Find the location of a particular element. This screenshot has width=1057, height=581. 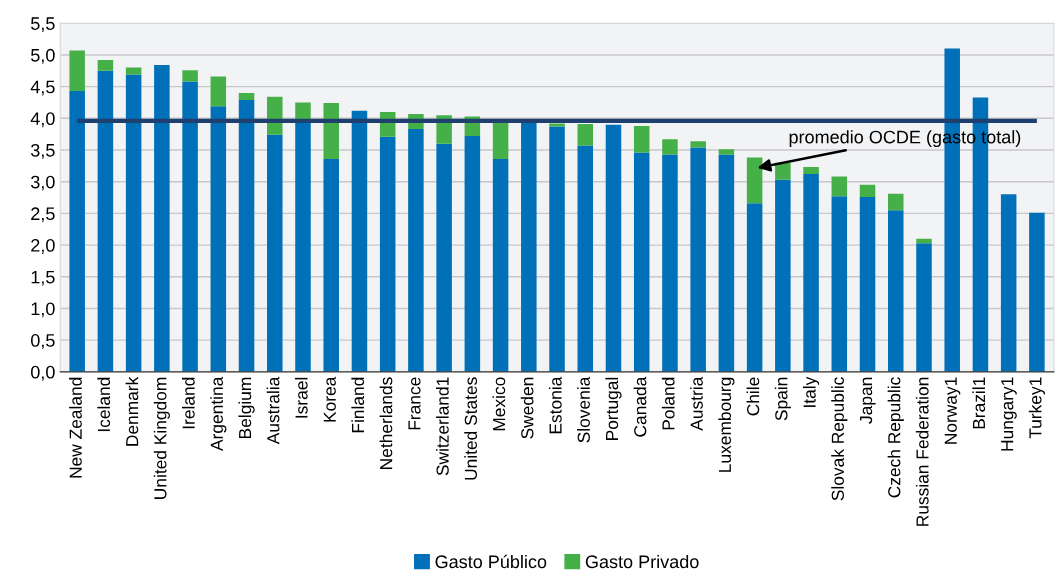

y-tick-label: 4,5 is located at coordinates (42, 88).